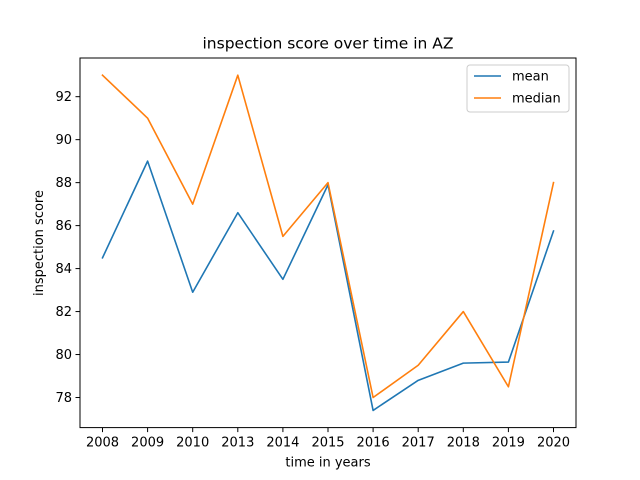 This screenshot has width=640, height=480. I want to click on y-tick-label: 92, so click(63, 97).